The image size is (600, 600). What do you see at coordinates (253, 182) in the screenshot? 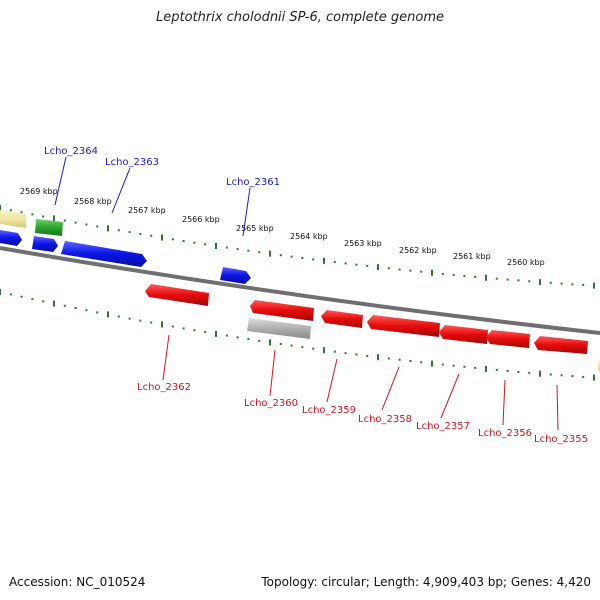
I see `gene-label-forward: Lcho_2361` at bounding box center [253, 182].